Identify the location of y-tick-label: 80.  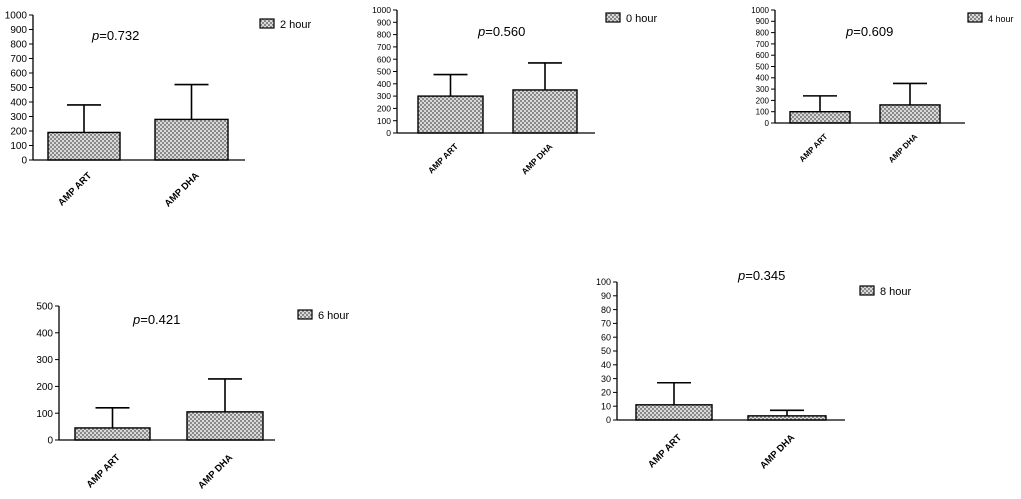
(606, 310).